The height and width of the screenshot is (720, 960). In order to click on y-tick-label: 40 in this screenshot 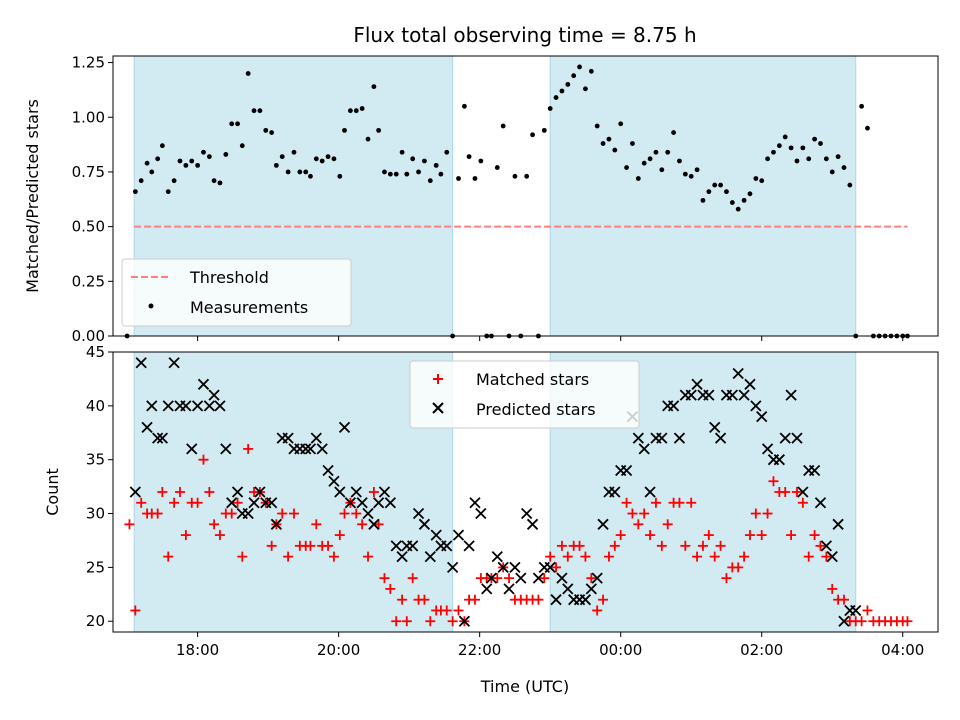, I will do `click(95, 406)`.